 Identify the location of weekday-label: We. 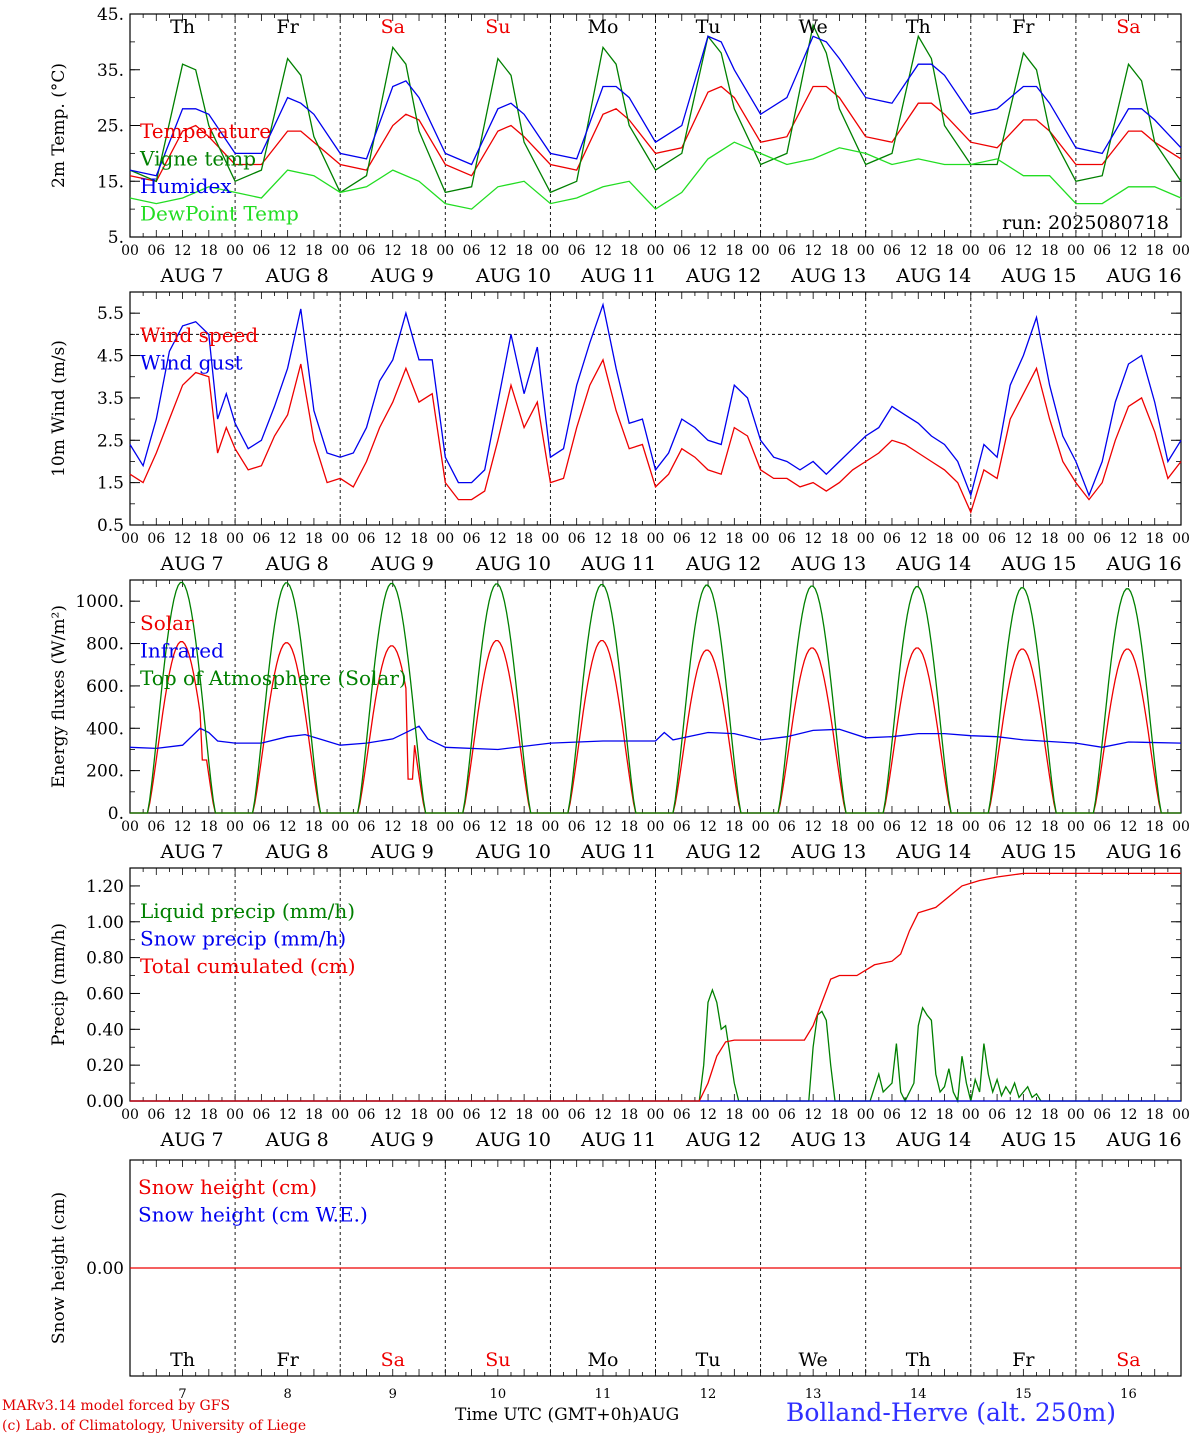
(813, 1360).